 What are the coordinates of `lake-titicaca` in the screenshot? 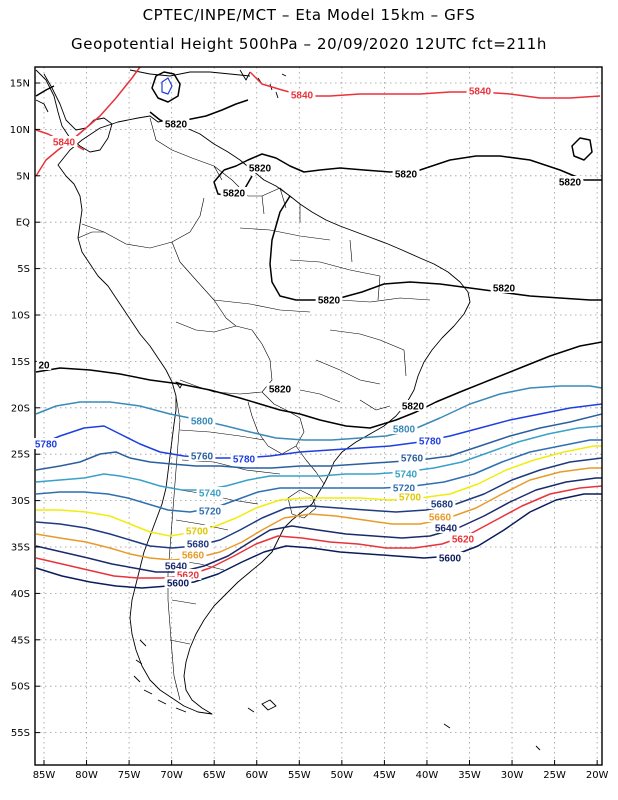 It's located at (179, 385).